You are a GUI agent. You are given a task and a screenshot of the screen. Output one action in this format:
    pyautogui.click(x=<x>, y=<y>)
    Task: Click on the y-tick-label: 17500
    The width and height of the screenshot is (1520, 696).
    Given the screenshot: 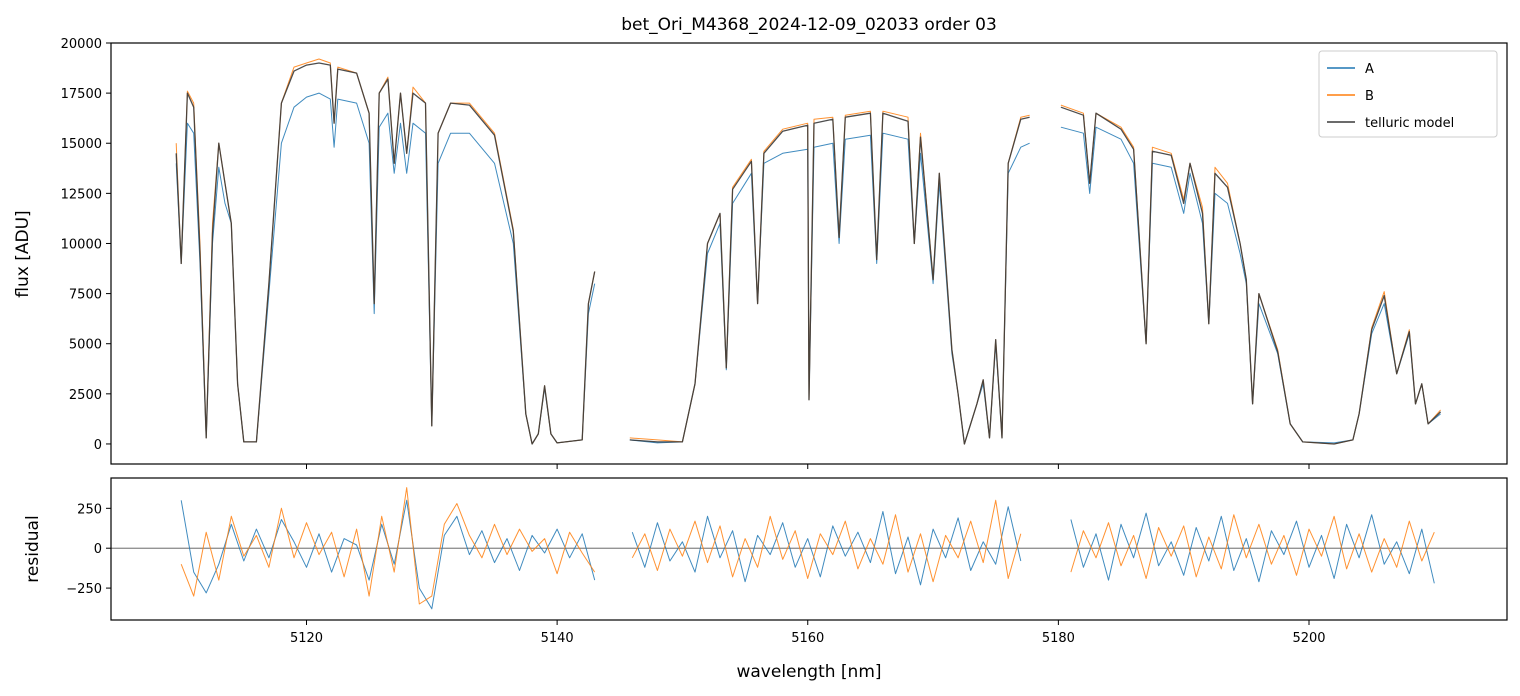 What is the action you would take?
    pyautogui.click(x=81, y=94)
    